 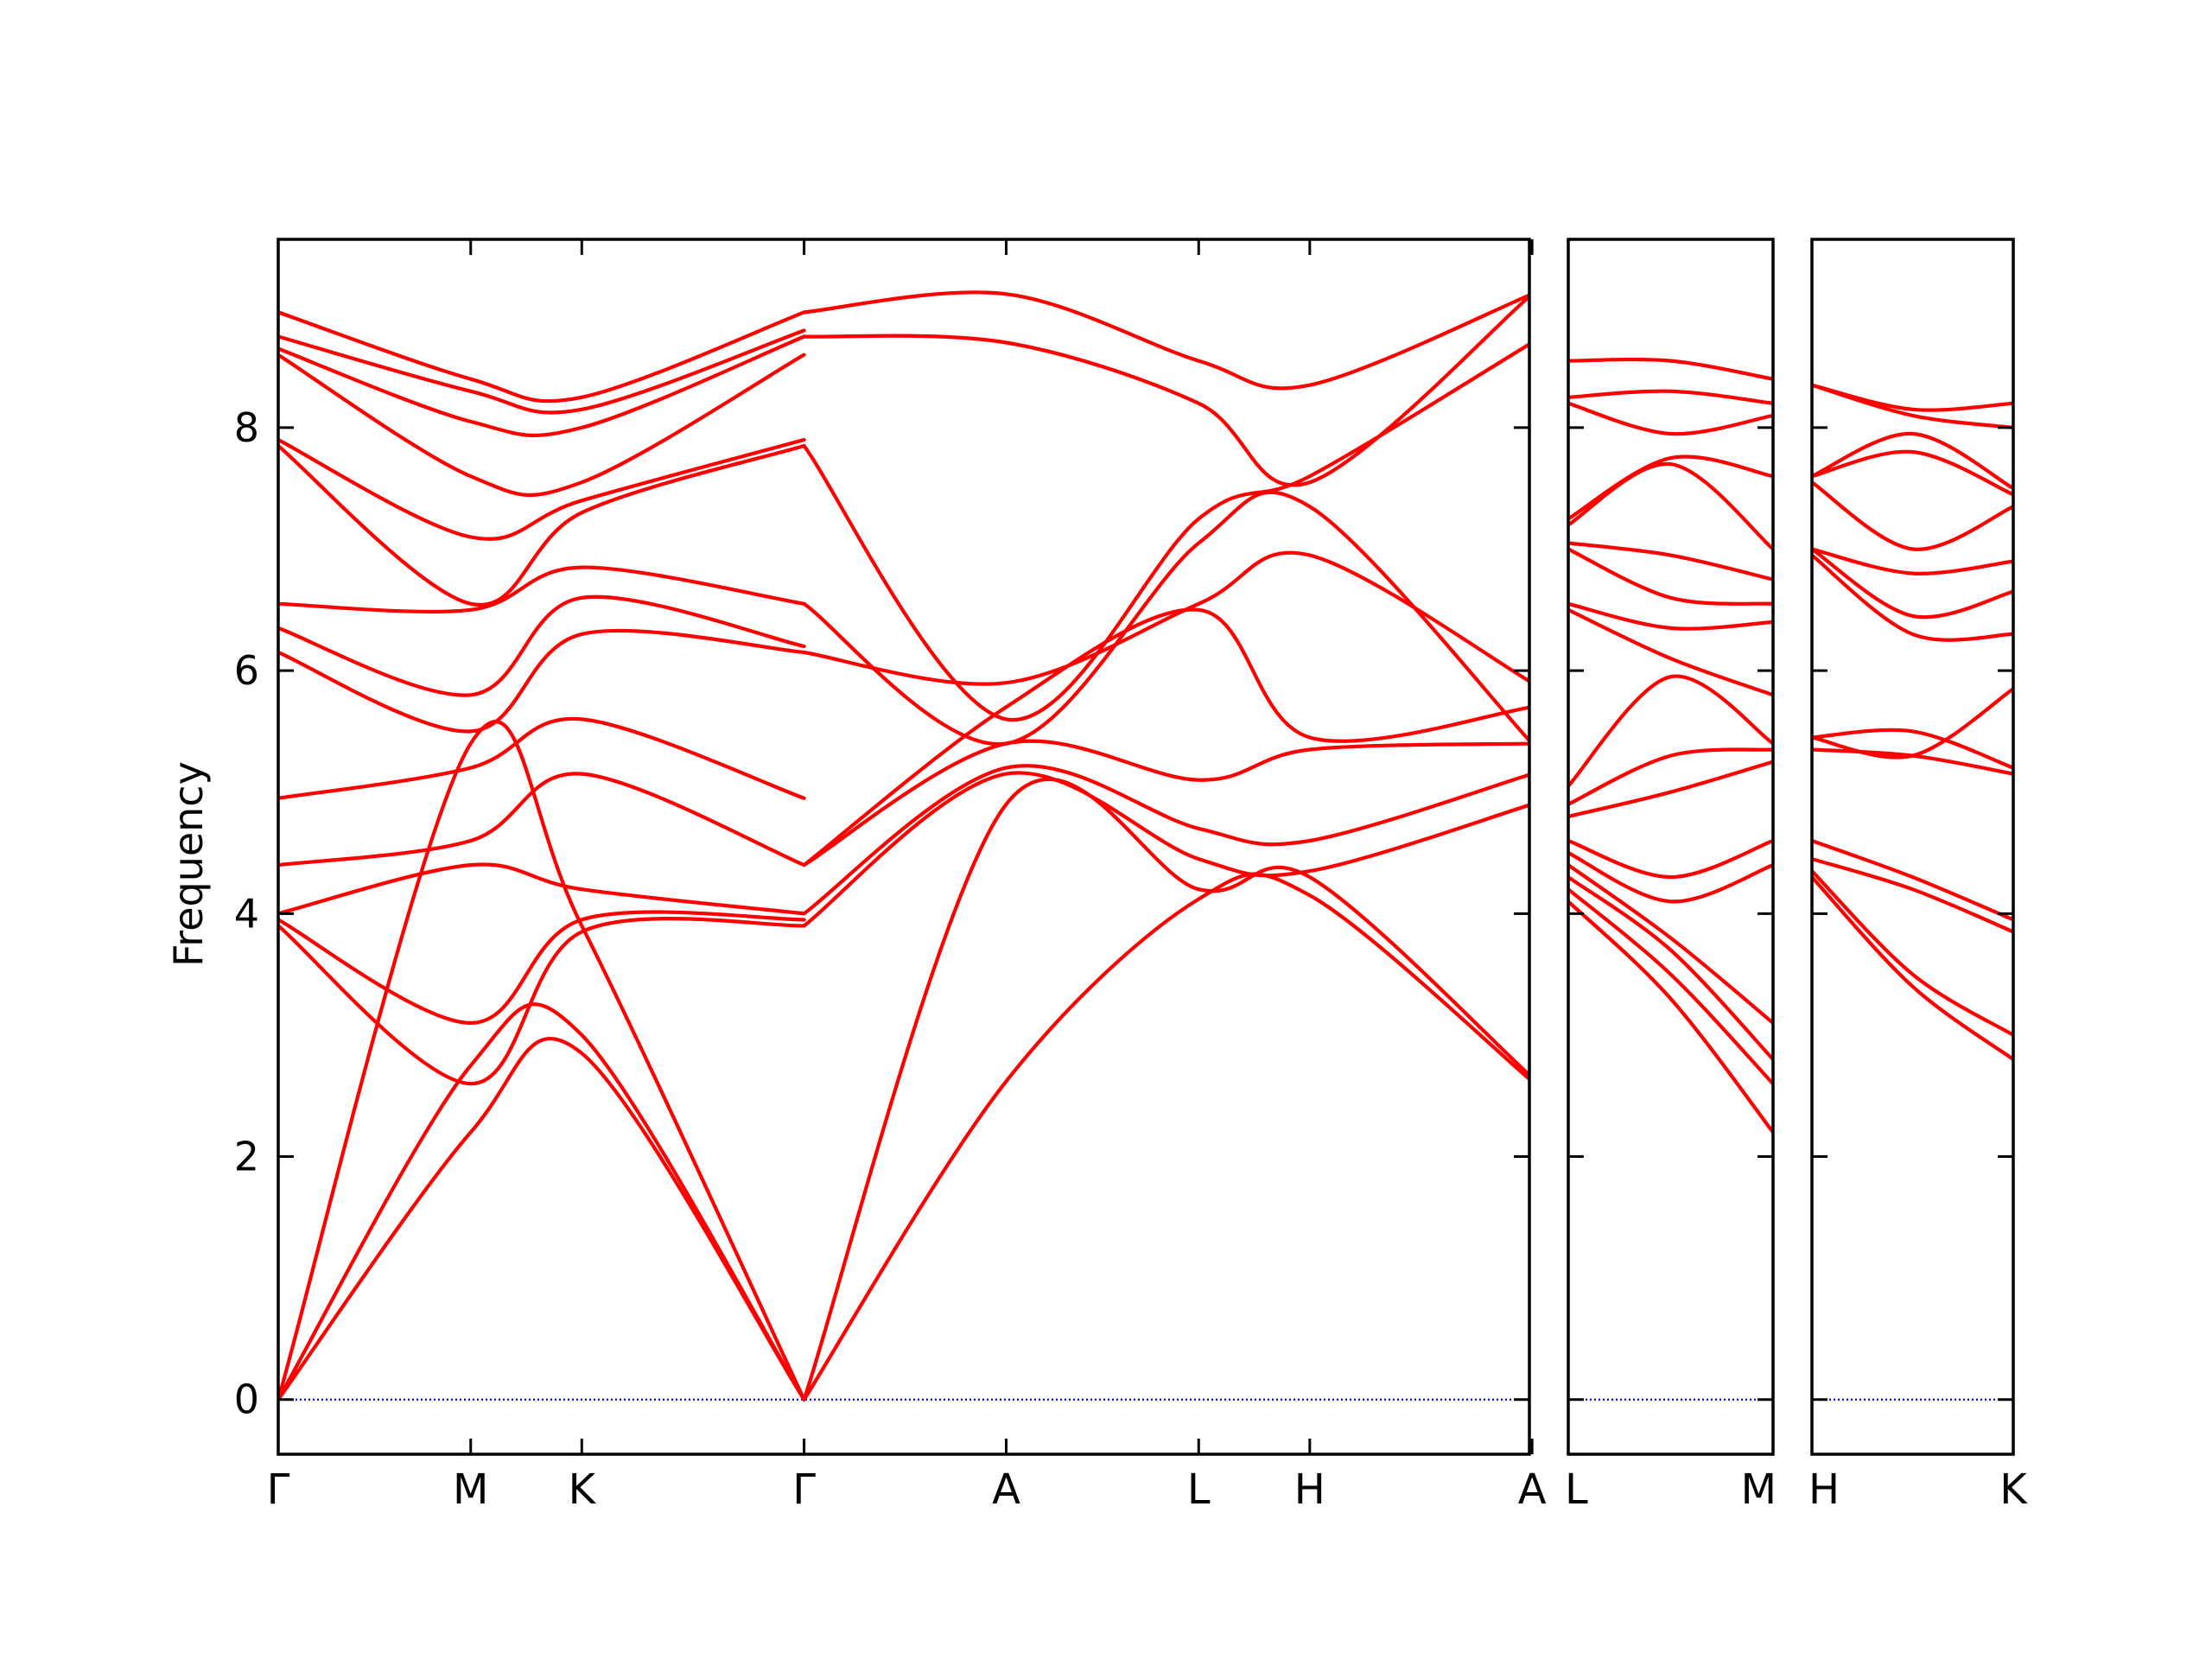 I want to click on y-tick-label: 4, so click(x=246, y=913).